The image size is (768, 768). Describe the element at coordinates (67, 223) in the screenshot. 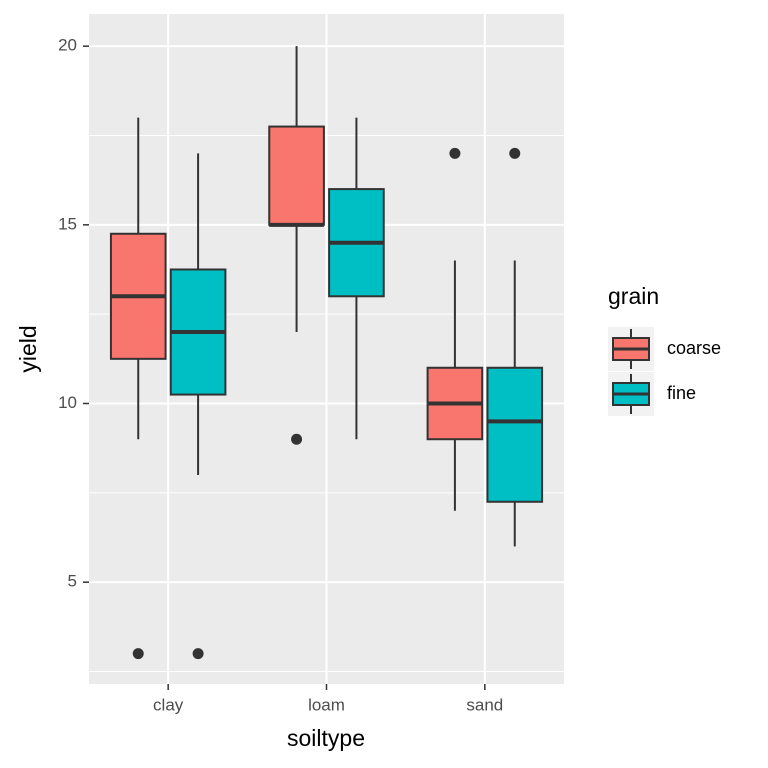

I see `y-tick-label: 15` at that location.